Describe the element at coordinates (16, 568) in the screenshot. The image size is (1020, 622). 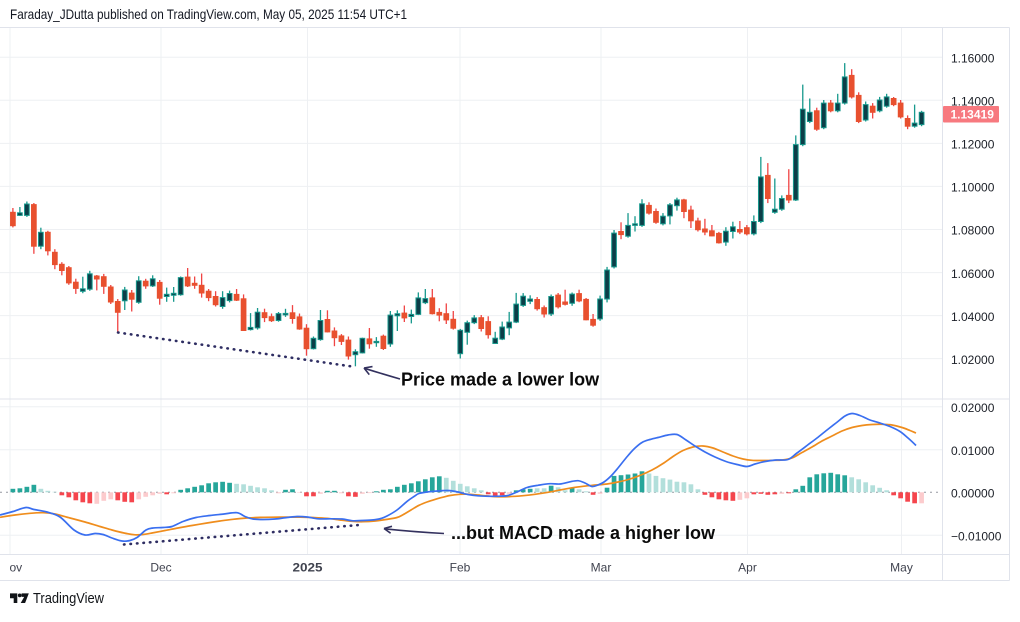
I see `svg-text: ov` at that location.